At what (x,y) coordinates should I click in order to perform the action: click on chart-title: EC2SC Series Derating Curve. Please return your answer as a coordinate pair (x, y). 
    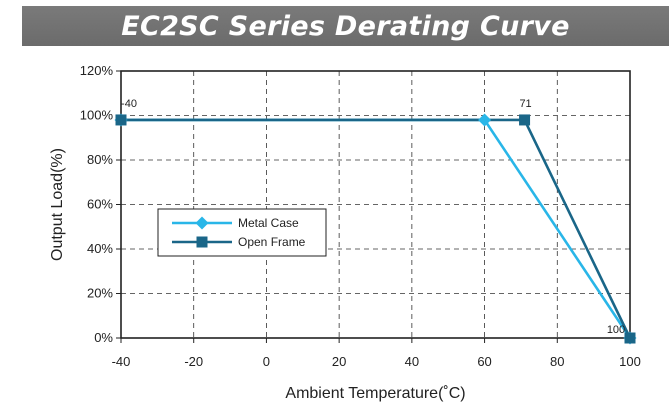
    Looking at the image, I should click on (345, 26).